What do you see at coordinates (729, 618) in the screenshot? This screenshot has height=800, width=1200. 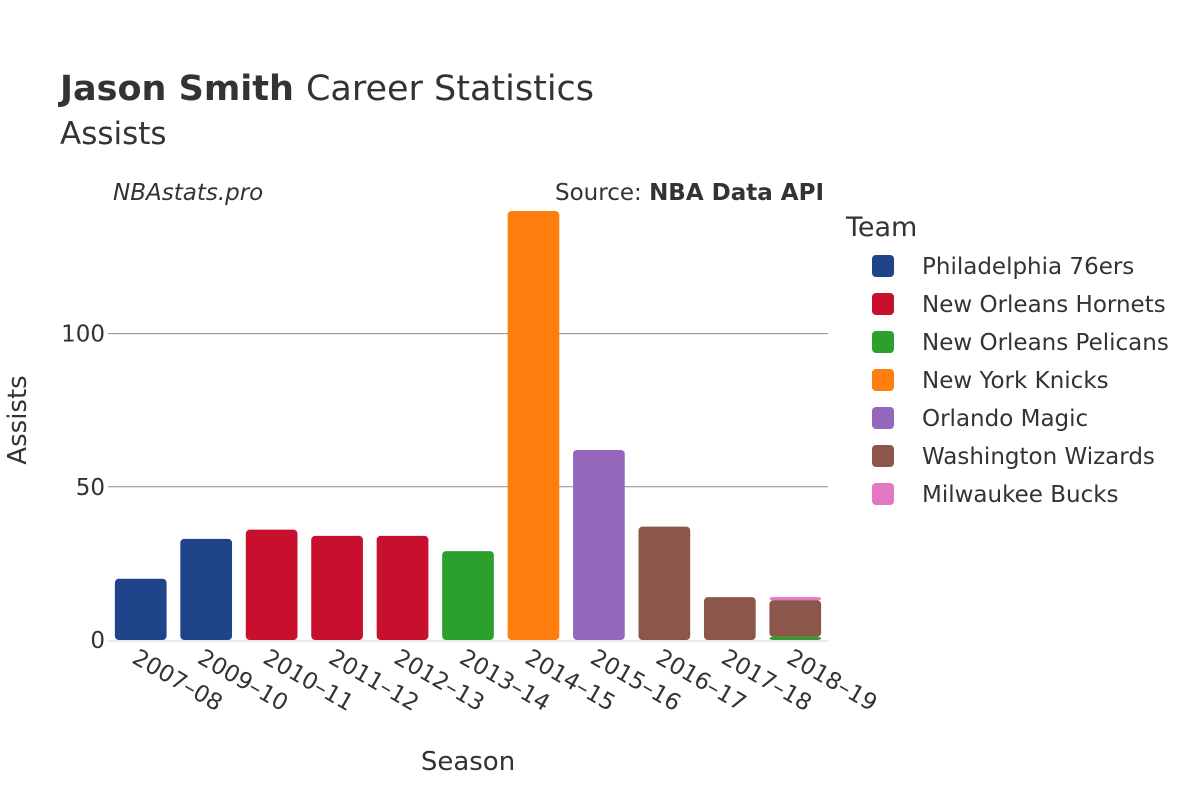 I see `bar-2017–18-washington-wizards` at bounding box center [729, 618].